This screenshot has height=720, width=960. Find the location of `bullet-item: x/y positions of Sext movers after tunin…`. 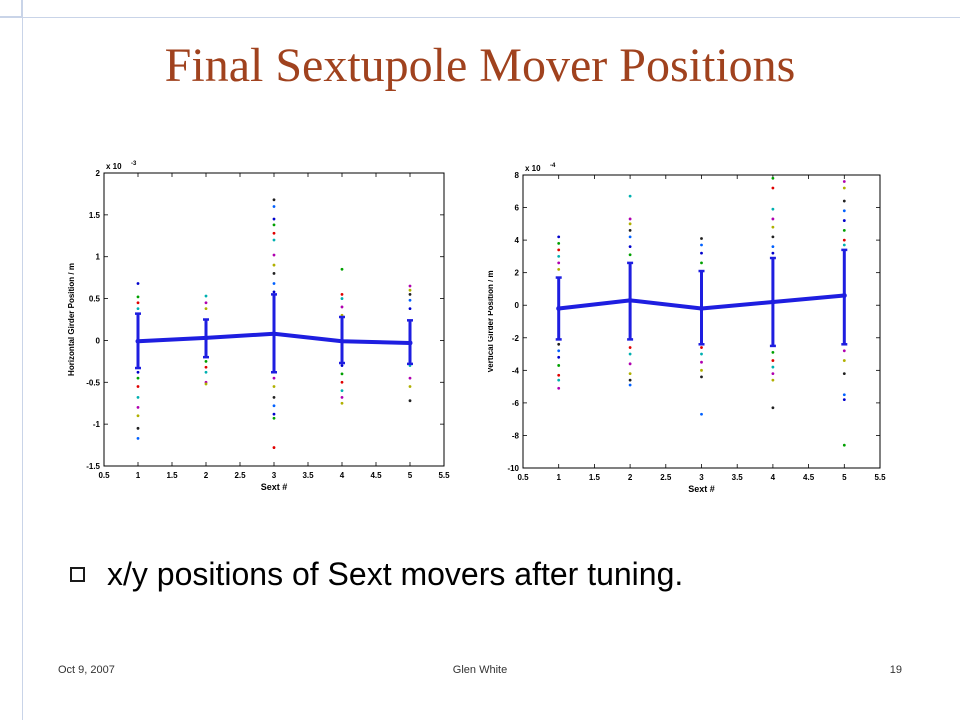

bullet-item: x/y positions of Sext movers after tunin… is located at coordinates (376, 574).